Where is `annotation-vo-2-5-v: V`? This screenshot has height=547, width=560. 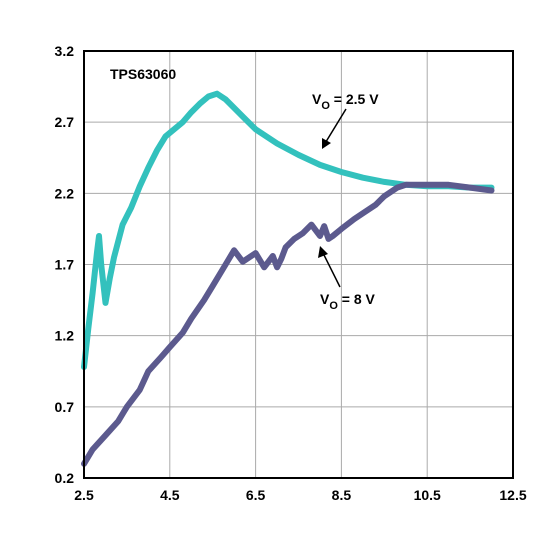 annotation-vo-2-5-v: V is located at coordinates (317, 99).